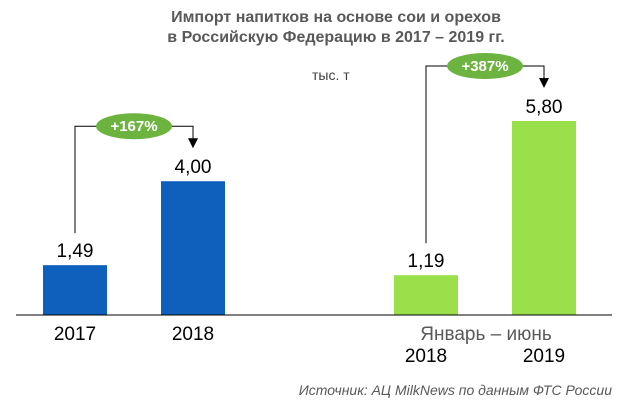 This screenshot has height=405, width=624. Describe the element at coordinates (193, 167) in the screenshot. I see `value-label-0-1: 4,00` at that location.